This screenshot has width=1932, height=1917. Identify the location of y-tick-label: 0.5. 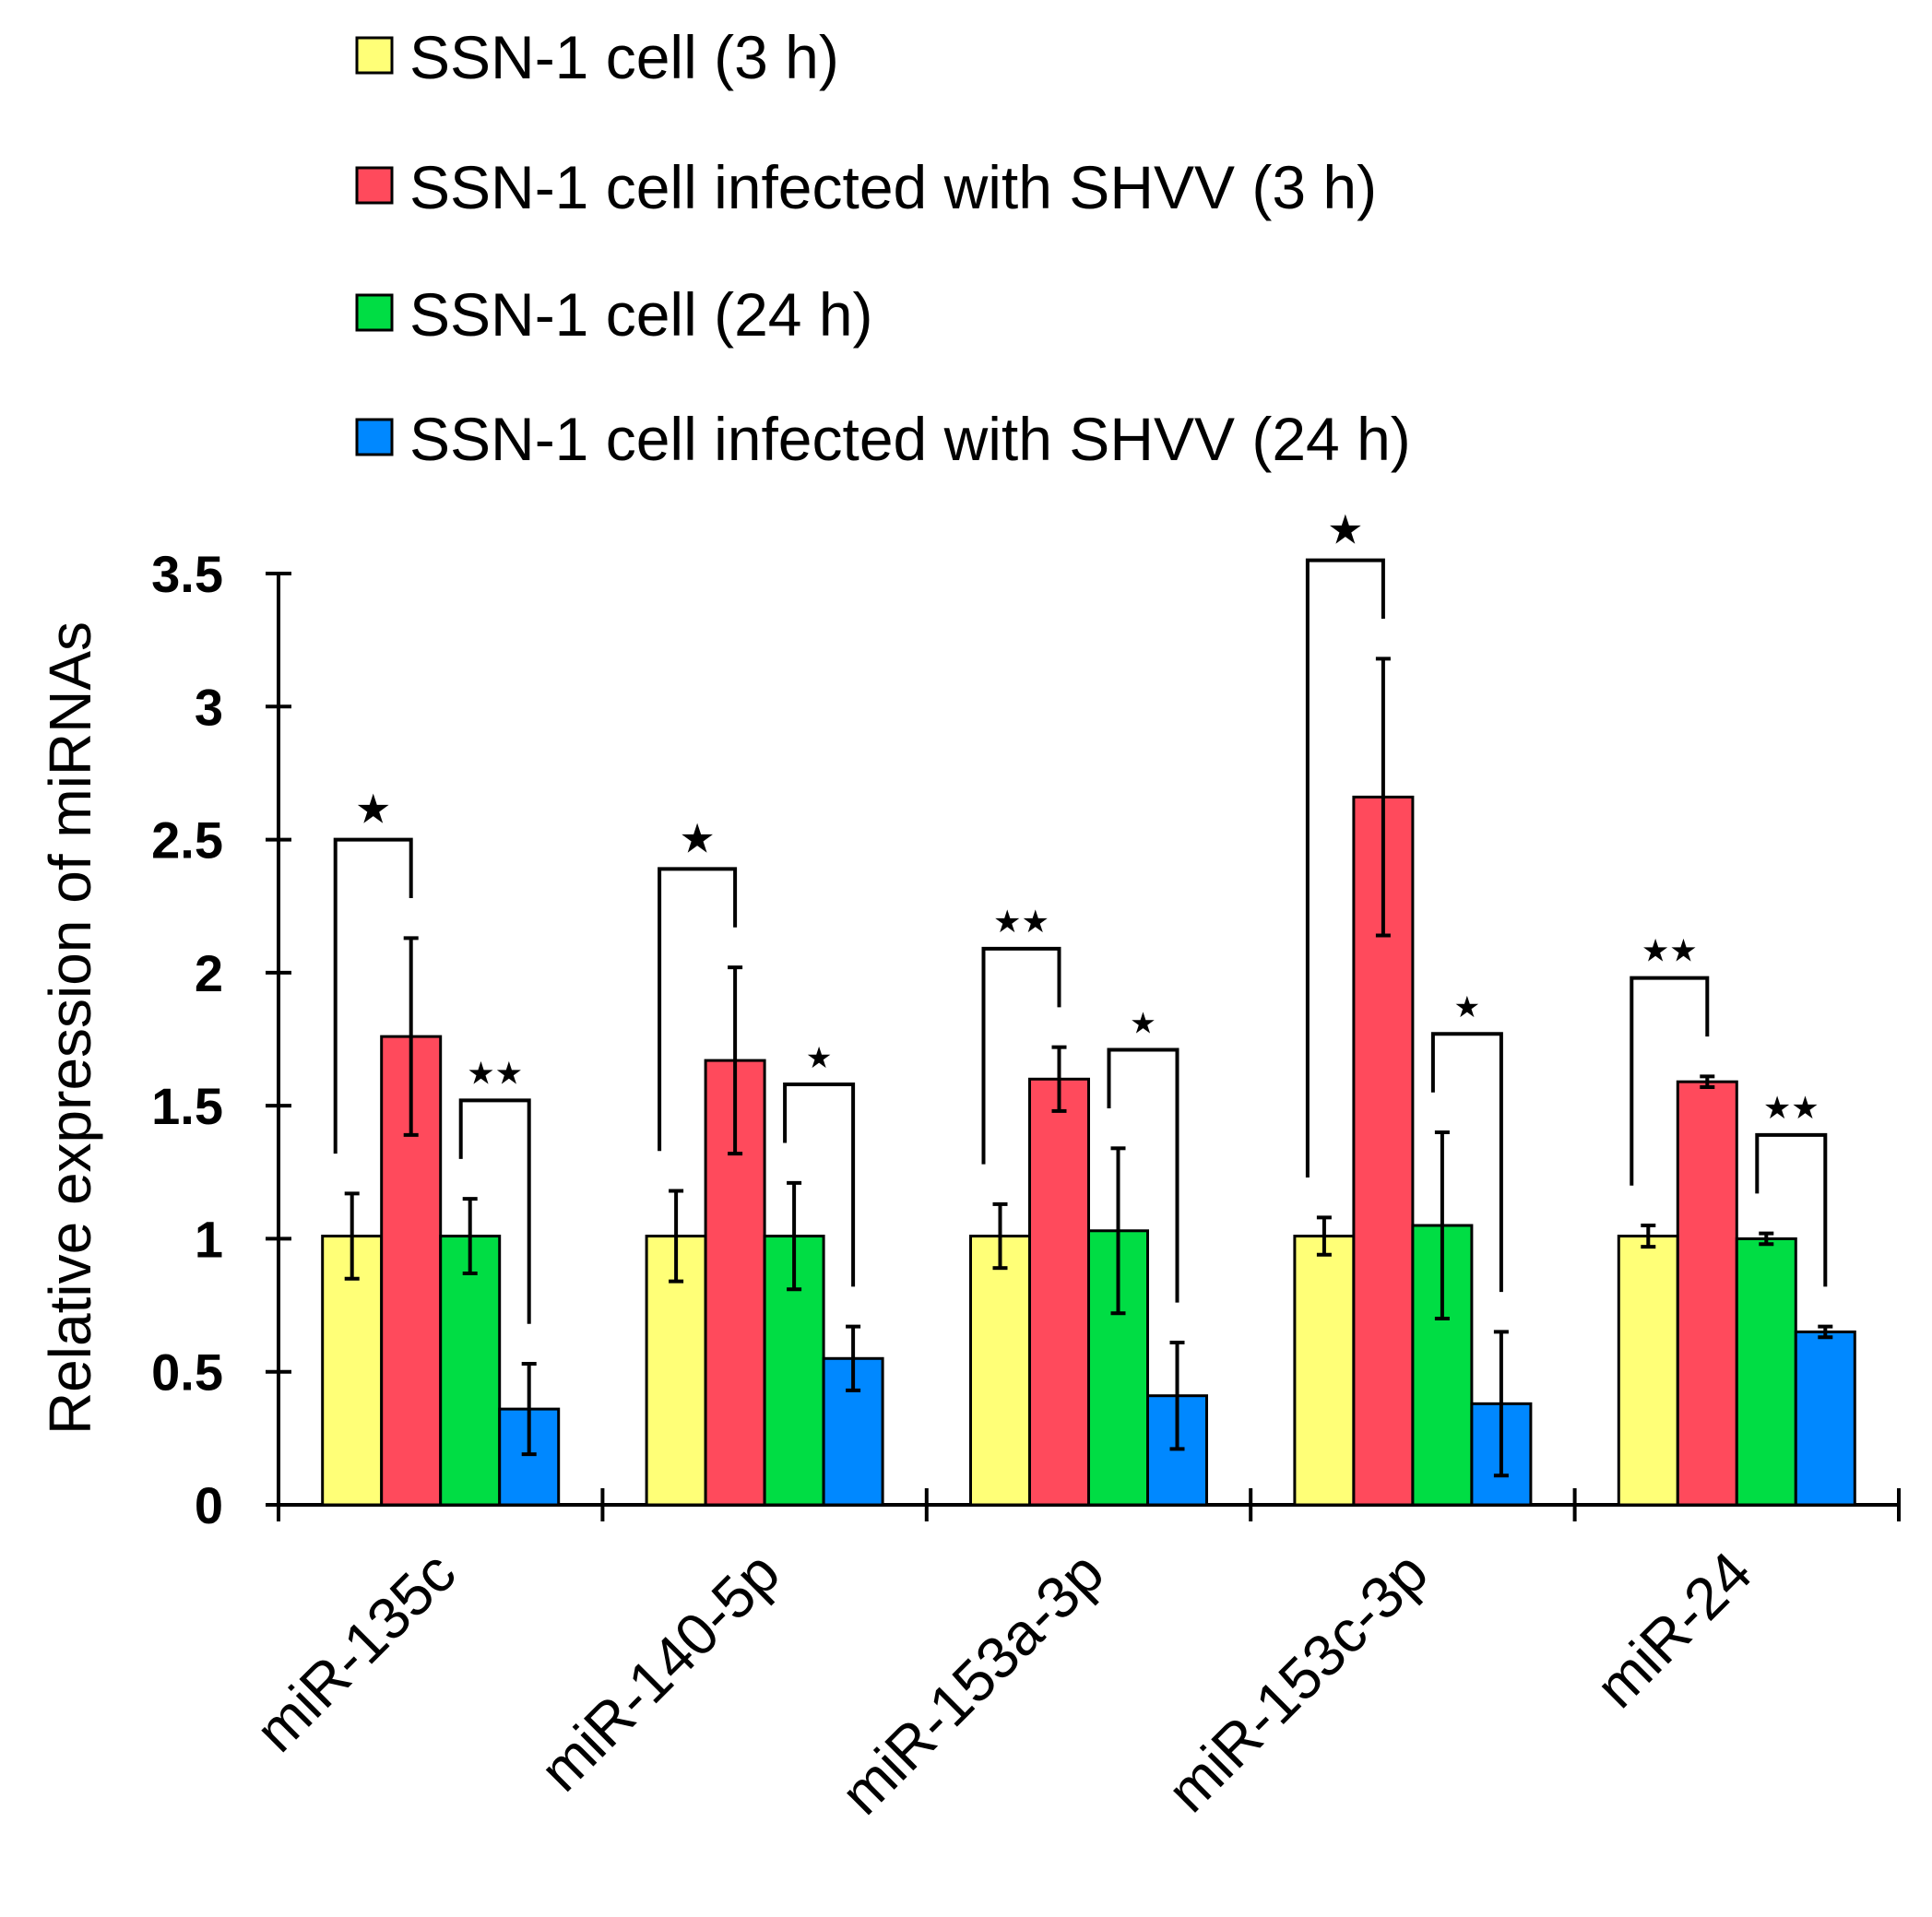
(187, 1373).